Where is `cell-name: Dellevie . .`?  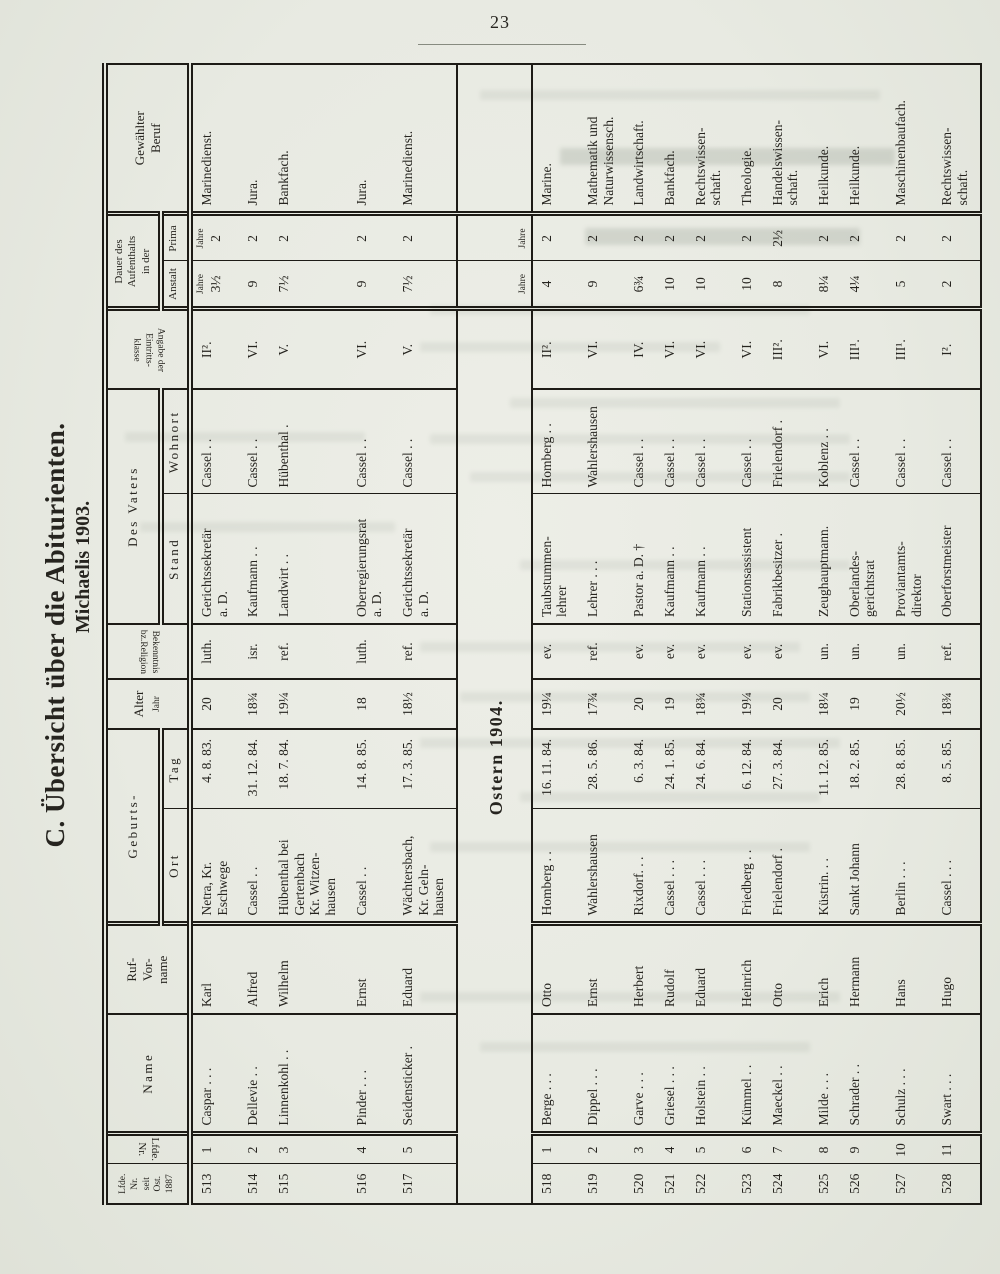
cell-name: Dellevie . . is located at coordinates (255, 1074).